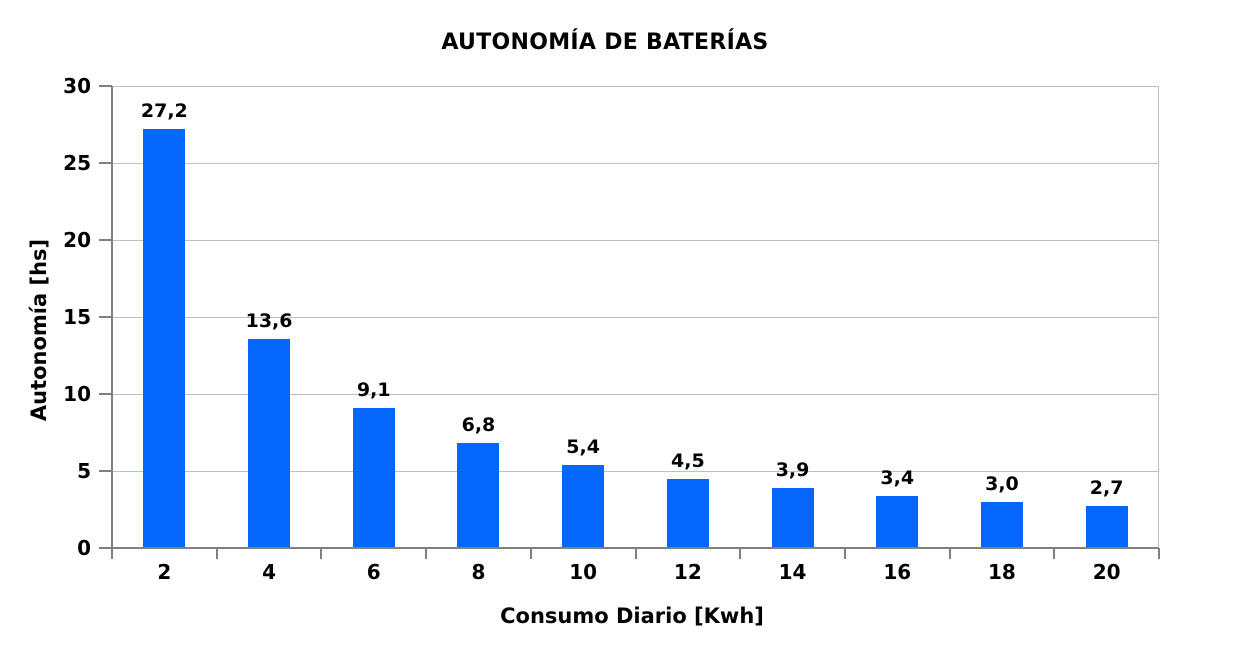  What do you see at coordinates (792, 572) in the screenshot?
I see `x-tick-label: 14` at bounding box center [792, 572].